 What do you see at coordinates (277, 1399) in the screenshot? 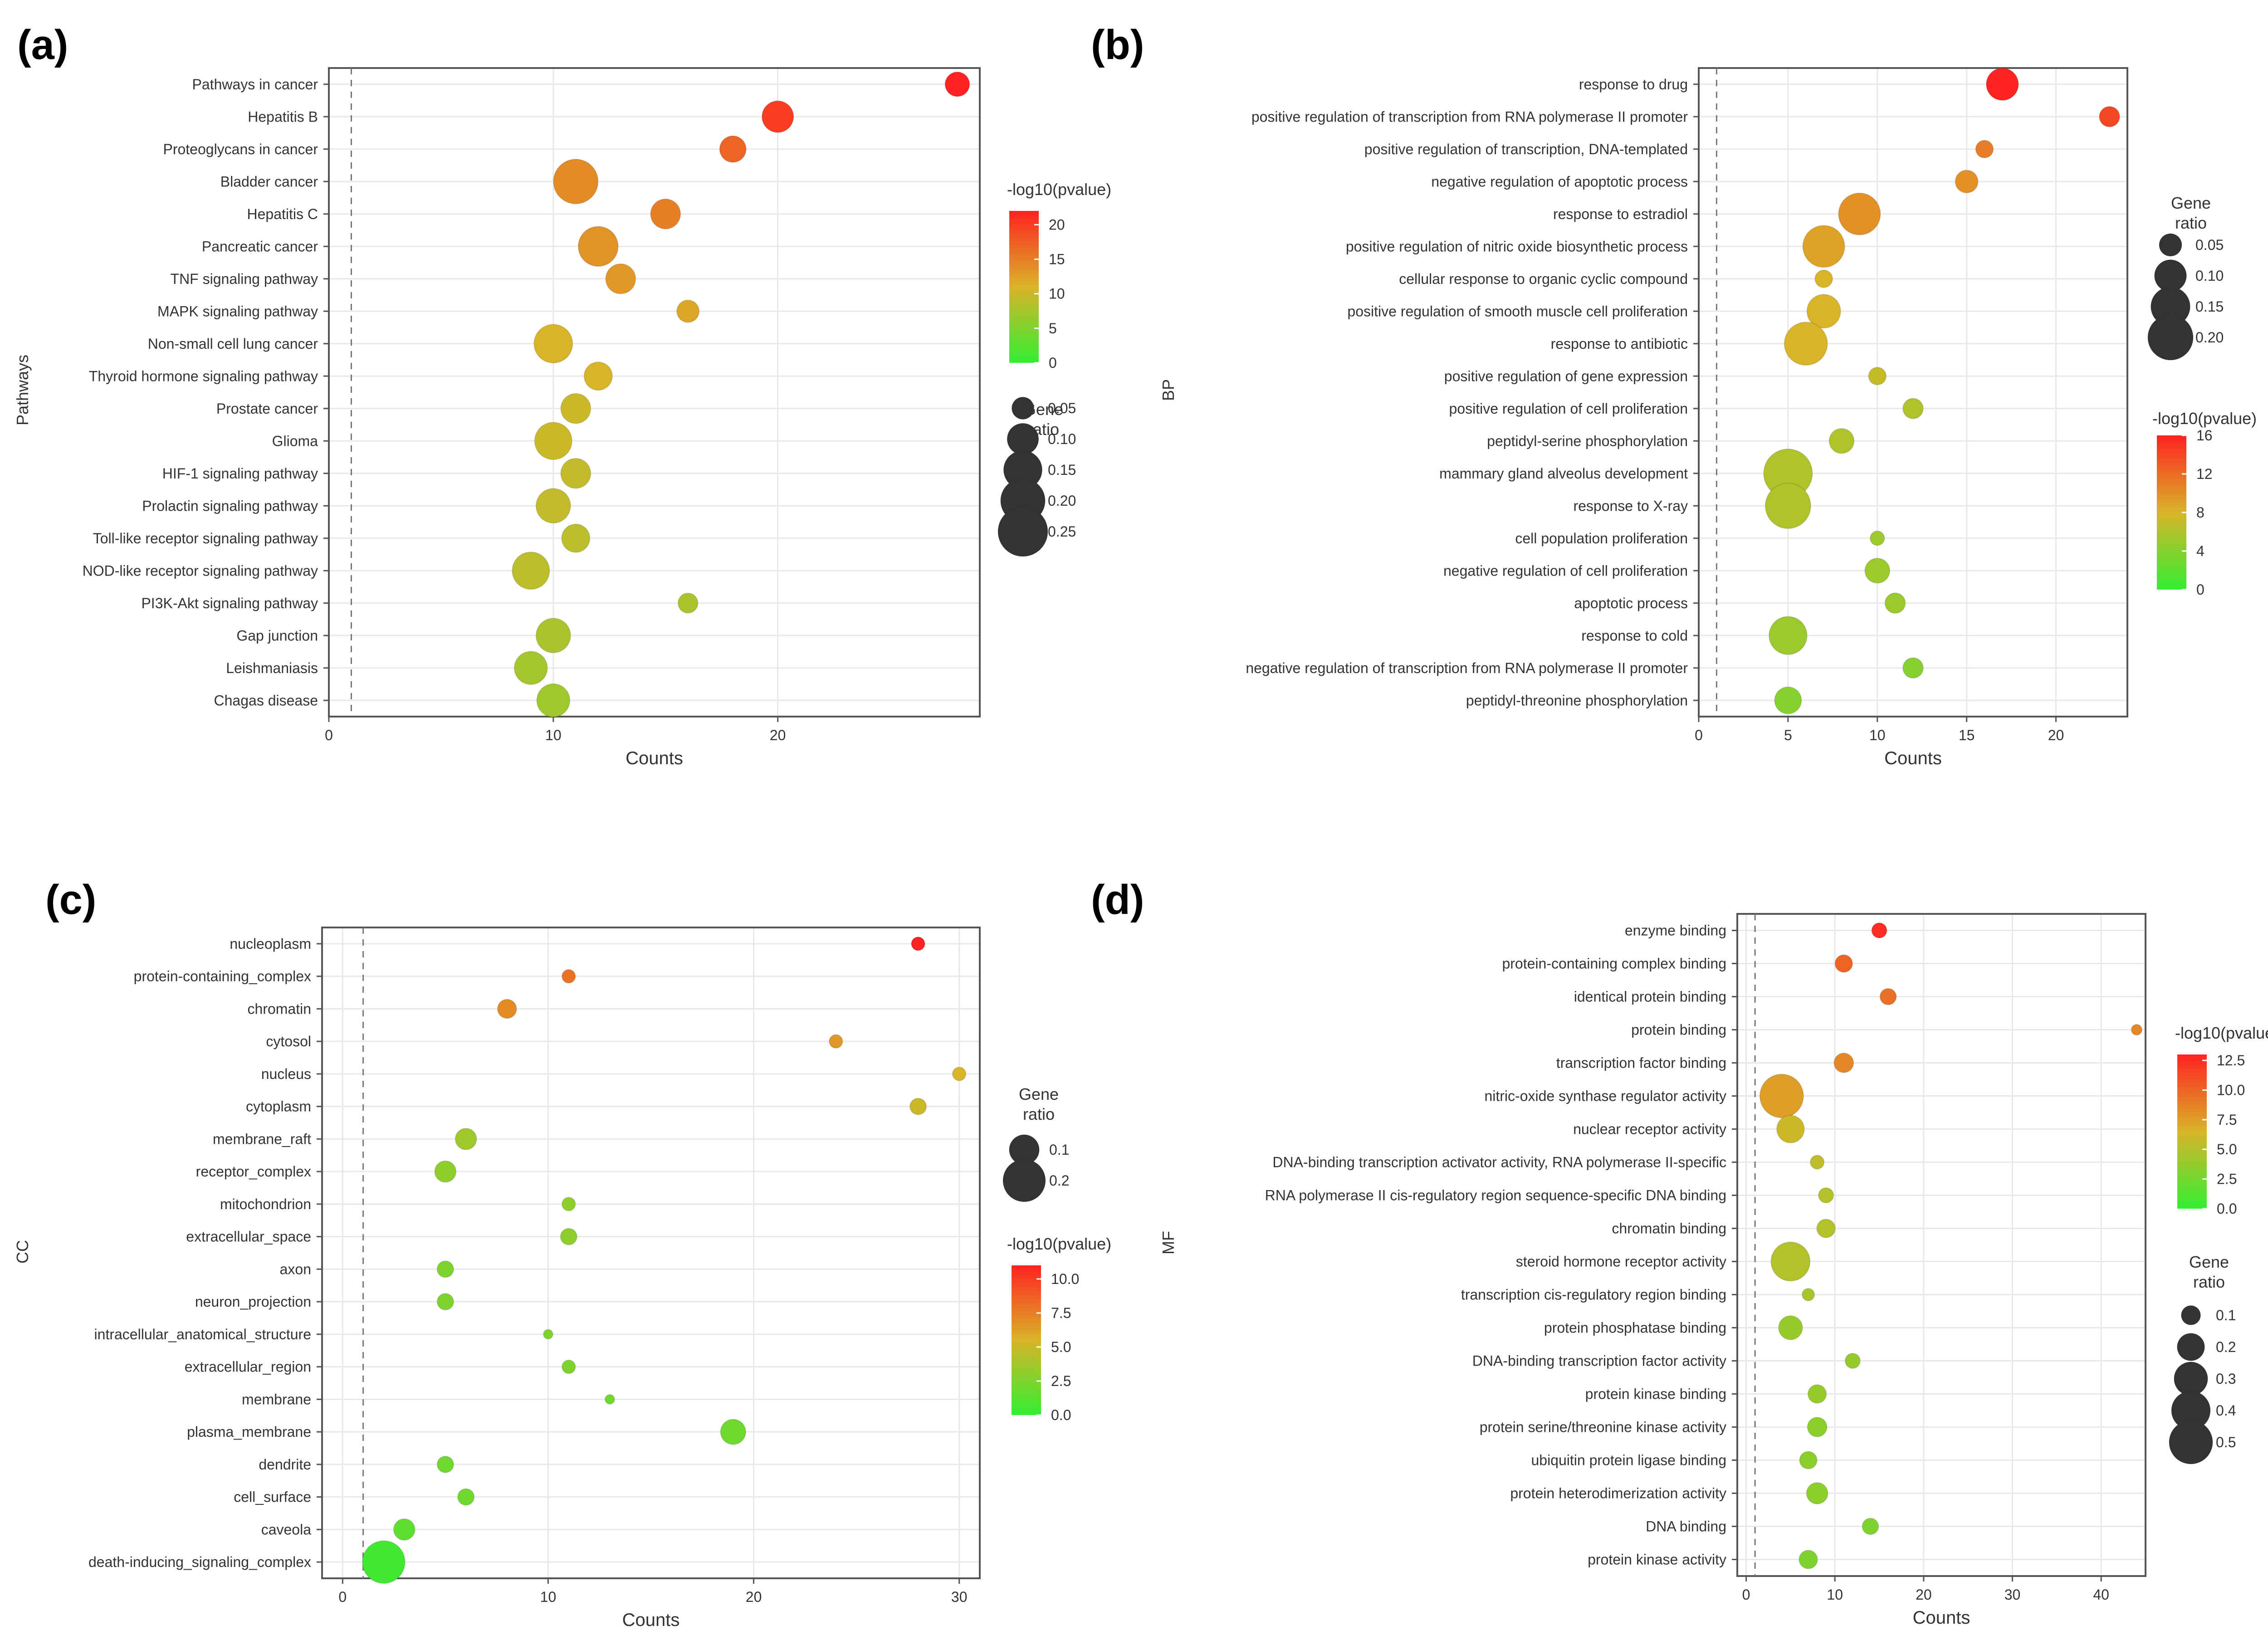
I see `category-label: membrane` at bounding box center [277, 1399].